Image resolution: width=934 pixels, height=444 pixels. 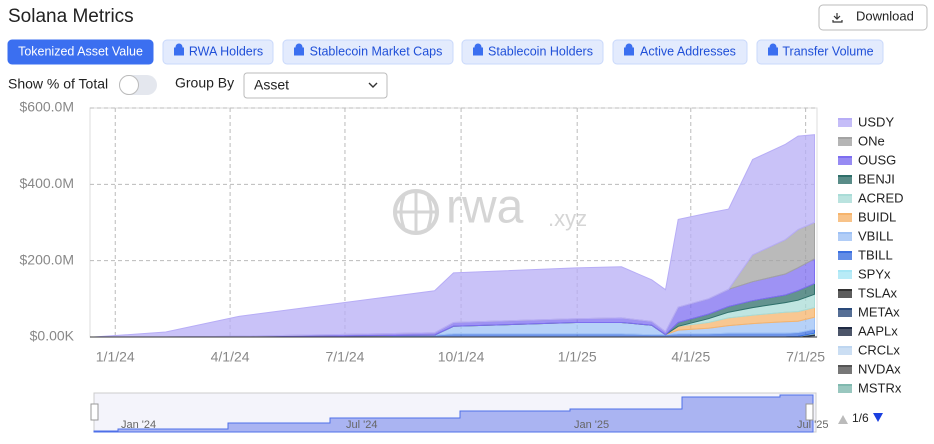 I want to click on navigator-label: Jan '24, so click(x=138, y=425).